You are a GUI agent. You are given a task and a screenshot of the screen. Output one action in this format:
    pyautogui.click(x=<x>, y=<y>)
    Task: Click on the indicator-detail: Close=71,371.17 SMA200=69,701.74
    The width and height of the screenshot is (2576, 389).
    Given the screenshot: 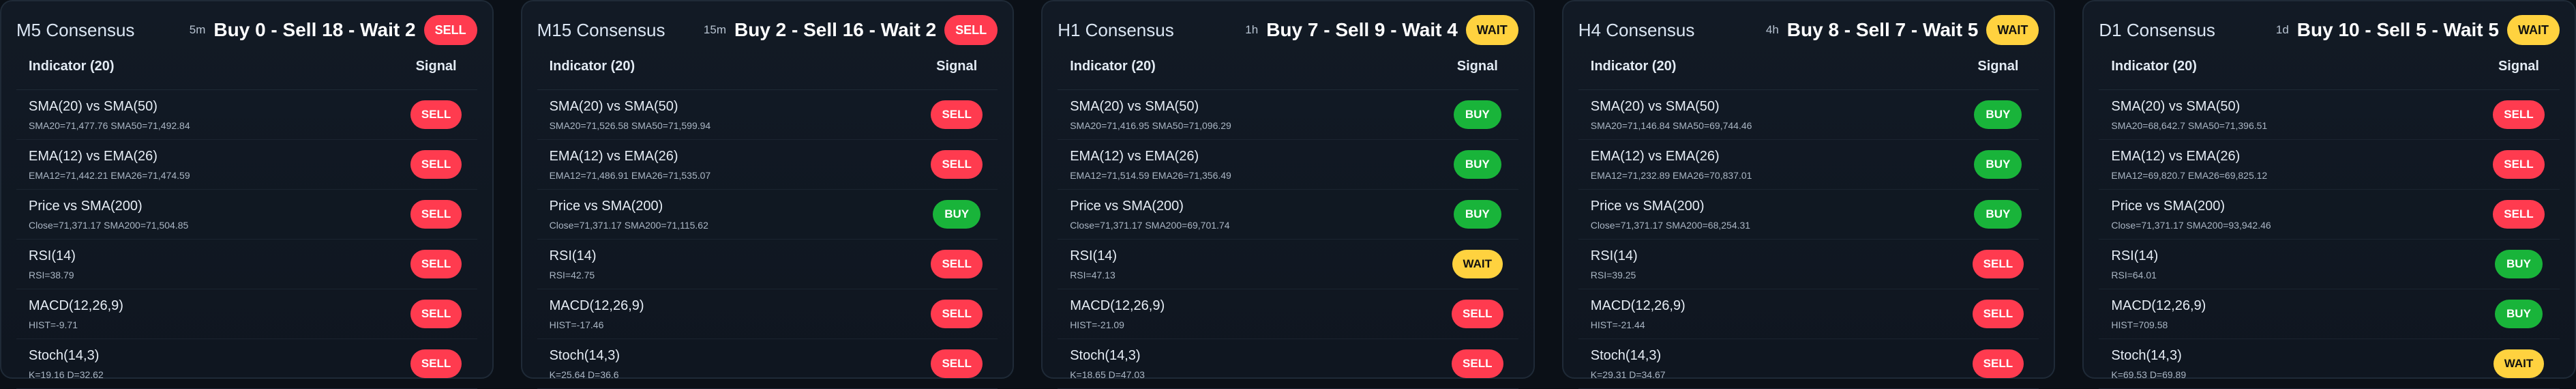 What is the action you would take?
    pyautogui.click(x=1150, y=225)
    